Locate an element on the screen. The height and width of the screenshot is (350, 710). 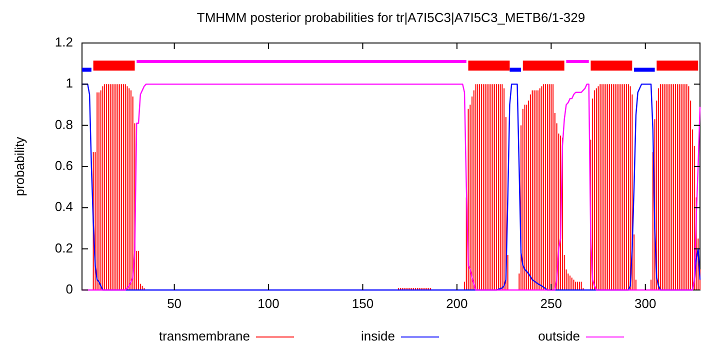
x-tick-label: 100 is located at coordinates (269, 303).